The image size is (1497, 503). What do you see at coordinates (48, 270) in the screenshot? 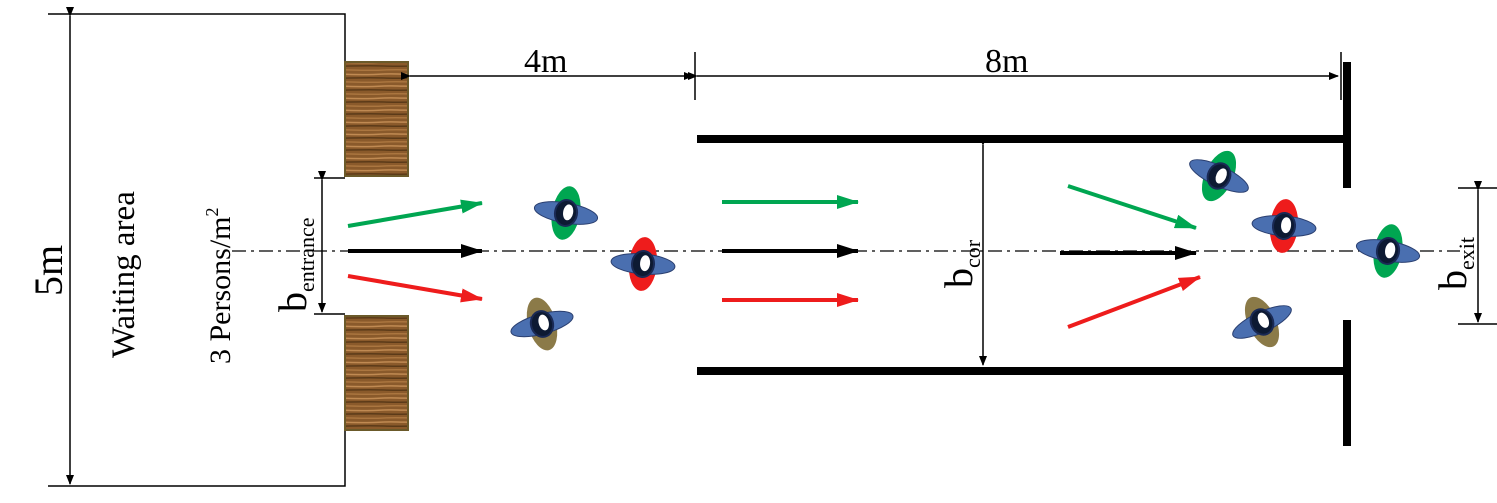
I see `height-label: 5m` at bounding box center [48, 270].